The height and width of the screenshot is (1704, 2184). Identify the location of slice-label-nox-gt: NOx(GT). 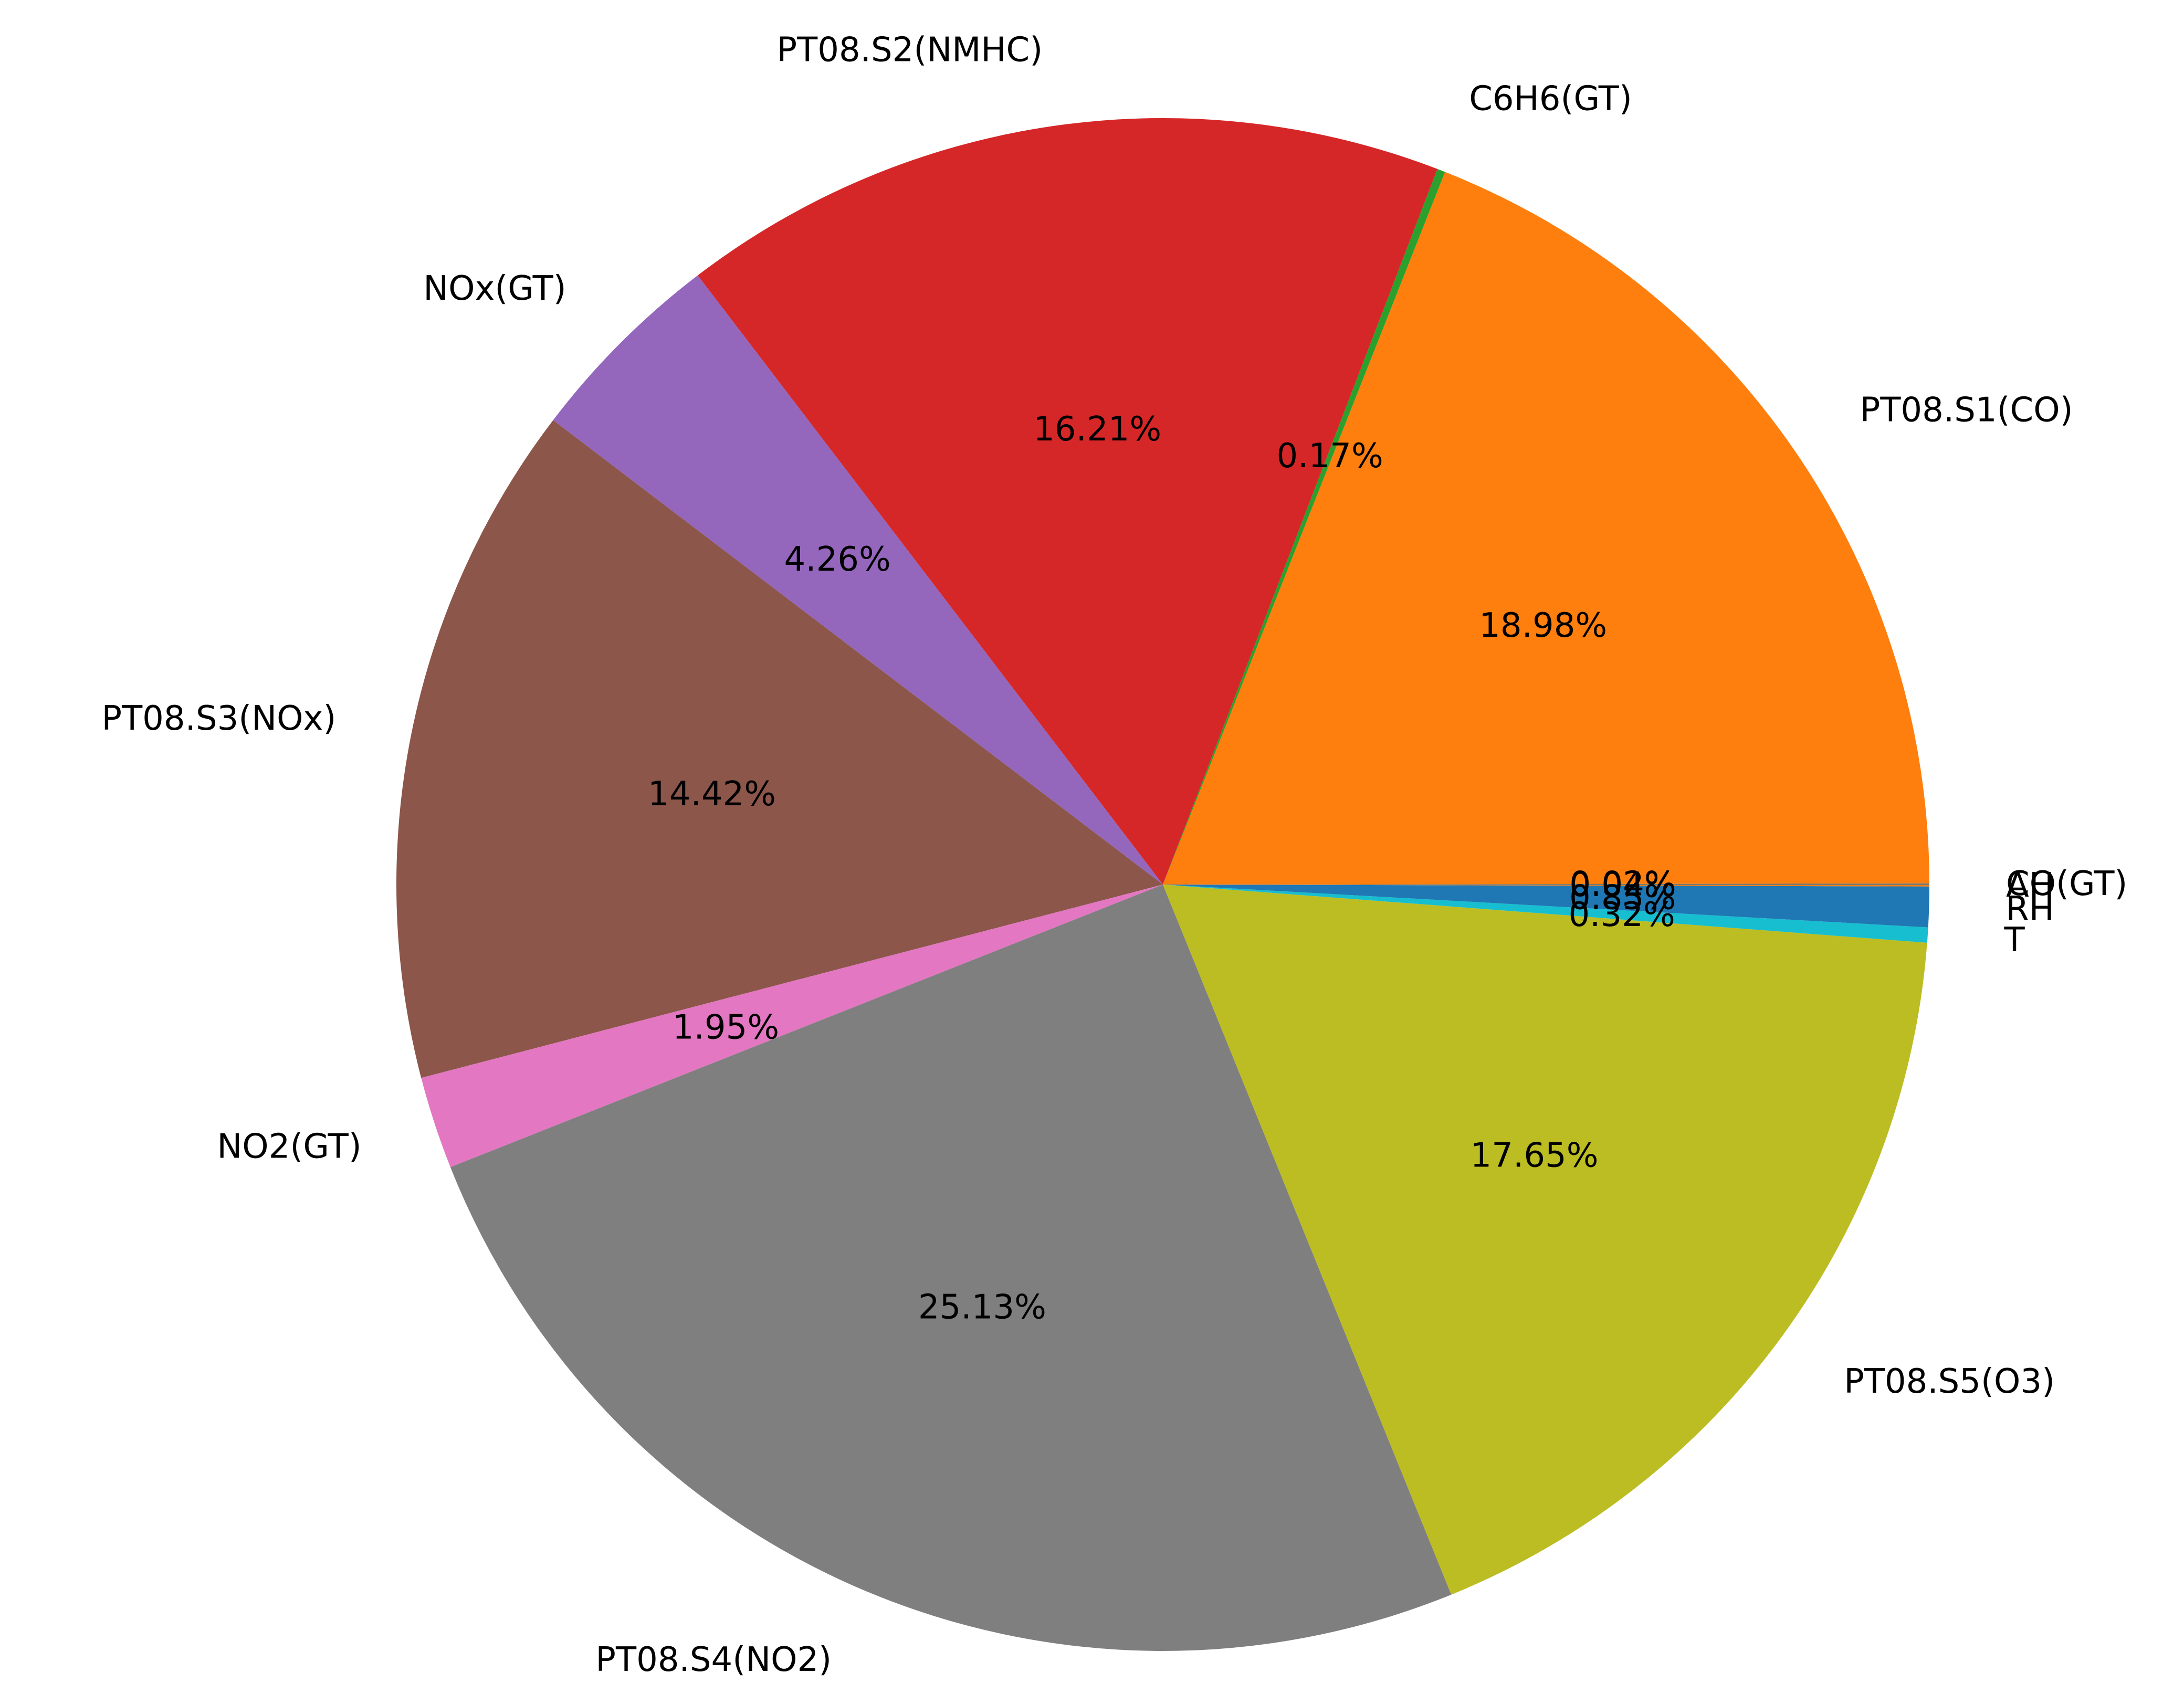
(494, 288).